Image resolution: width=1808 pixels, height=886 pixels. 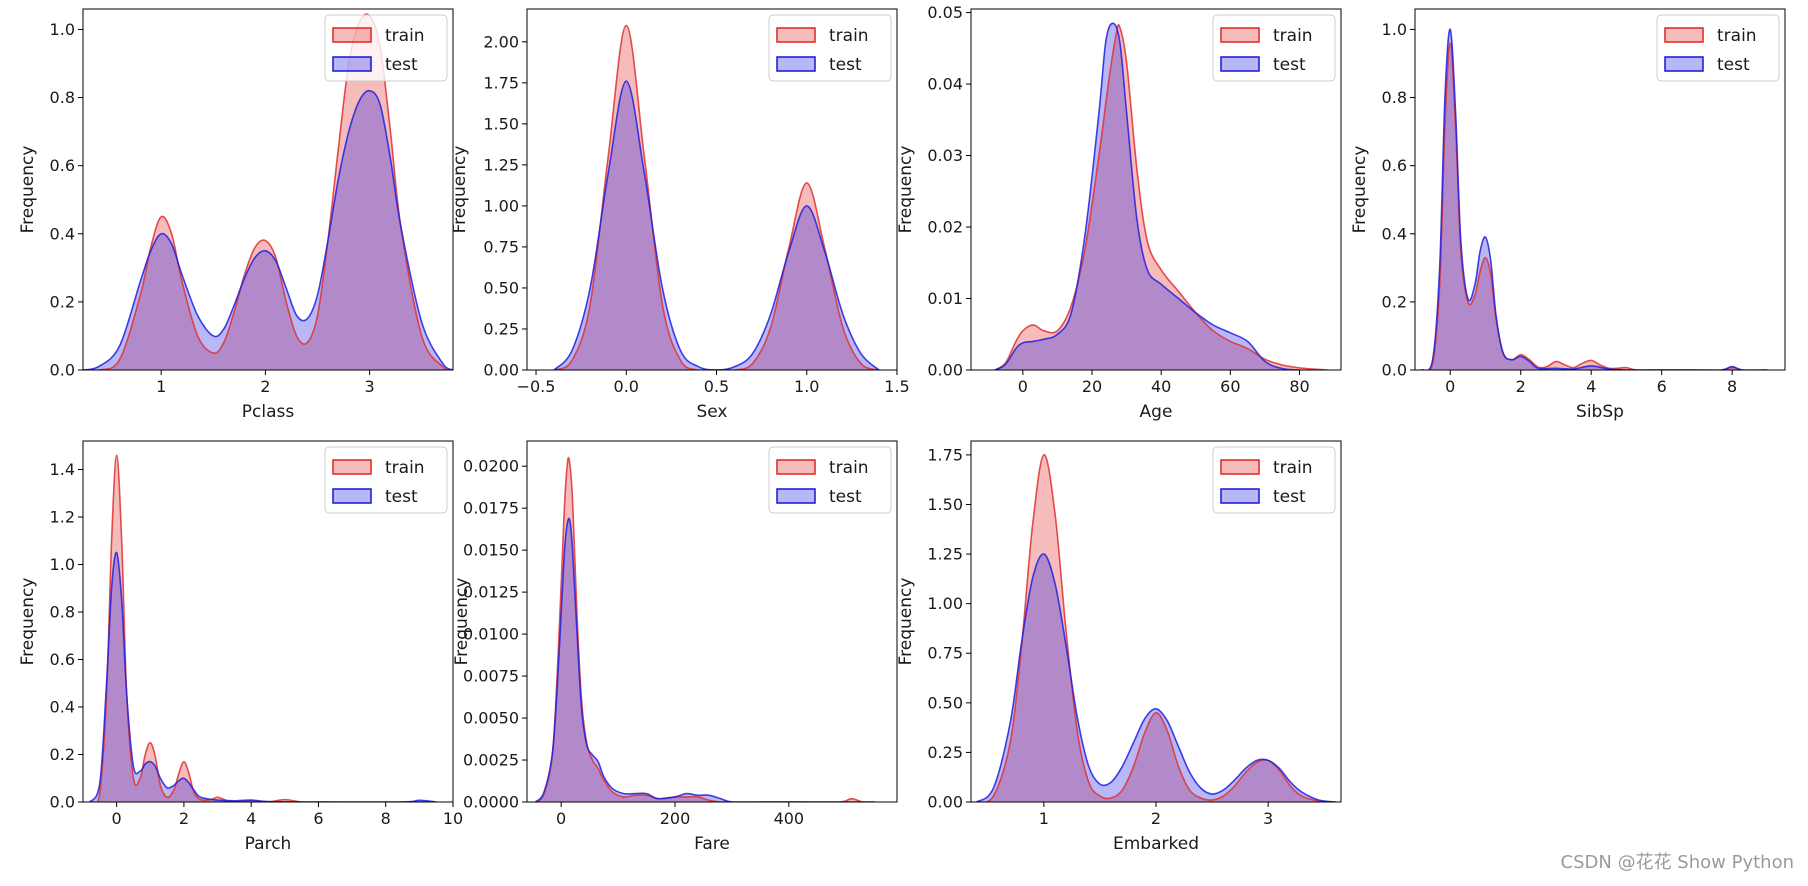 I want to click on kde-fill-test-parch, so click(x=263, y=677).